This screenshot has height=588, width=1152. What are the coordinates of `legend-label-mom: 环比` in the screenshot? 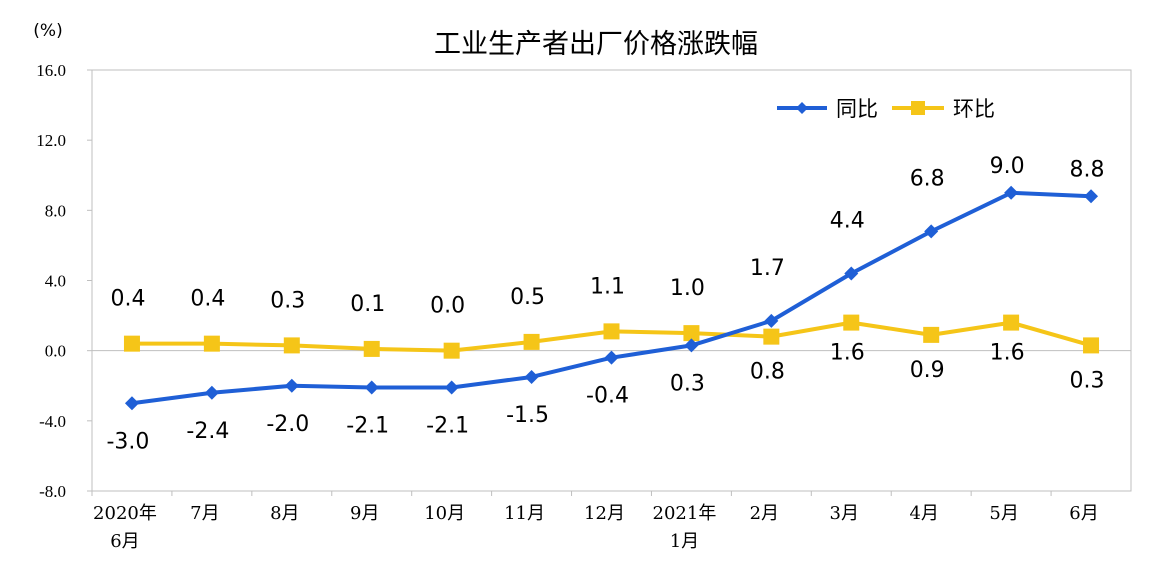 It's located at (974, 109).